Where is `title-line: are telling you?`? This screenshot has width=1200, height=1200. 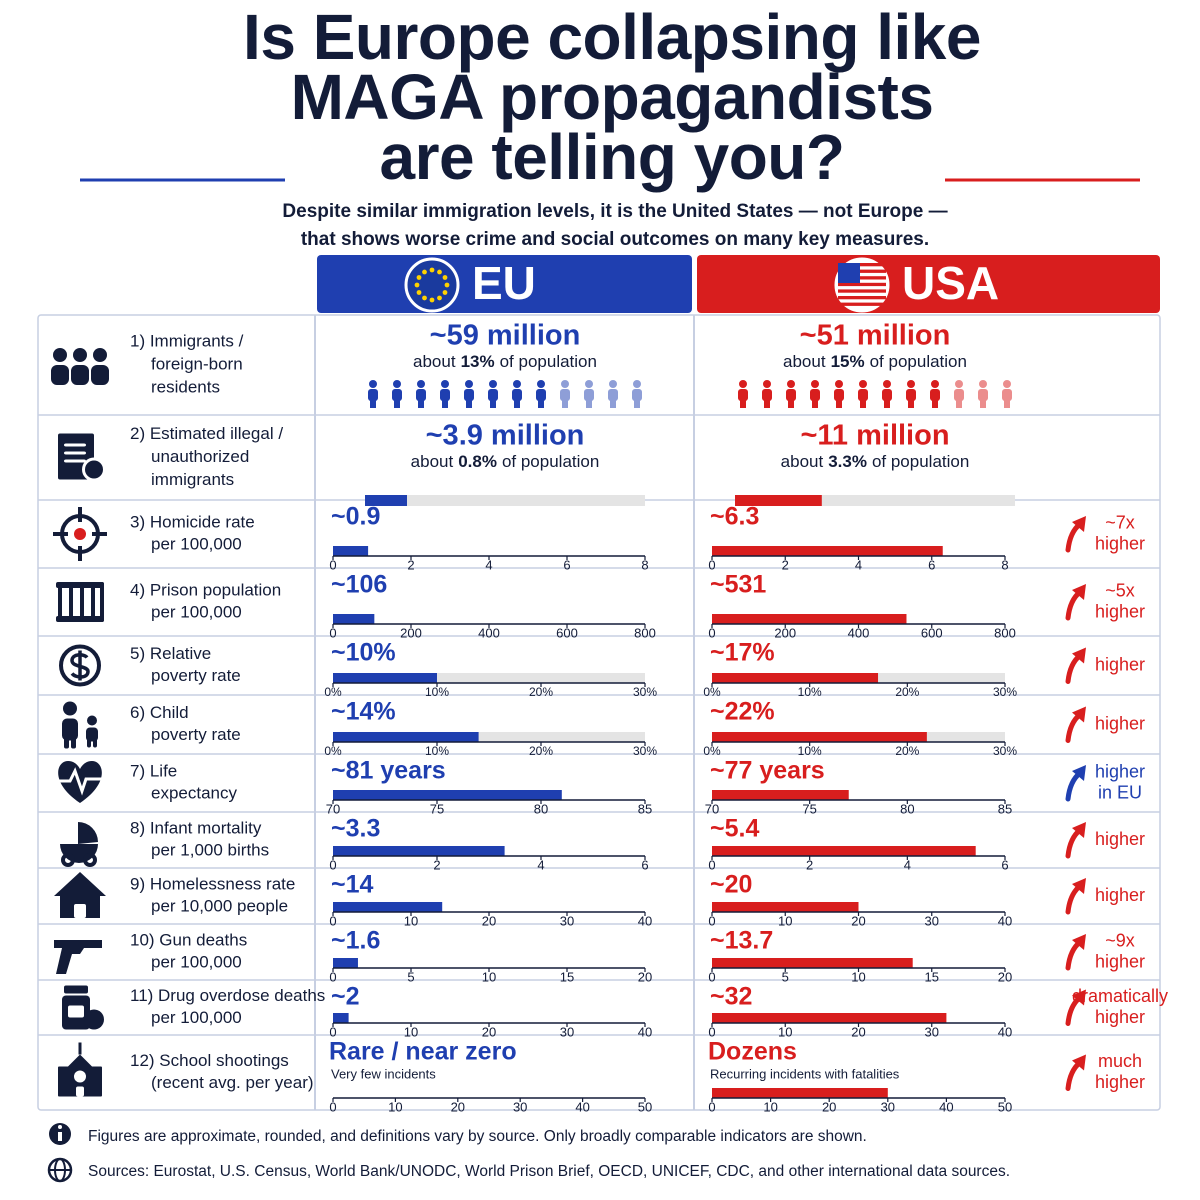 title-line: are telling you? is located at coordinates (612, 157).